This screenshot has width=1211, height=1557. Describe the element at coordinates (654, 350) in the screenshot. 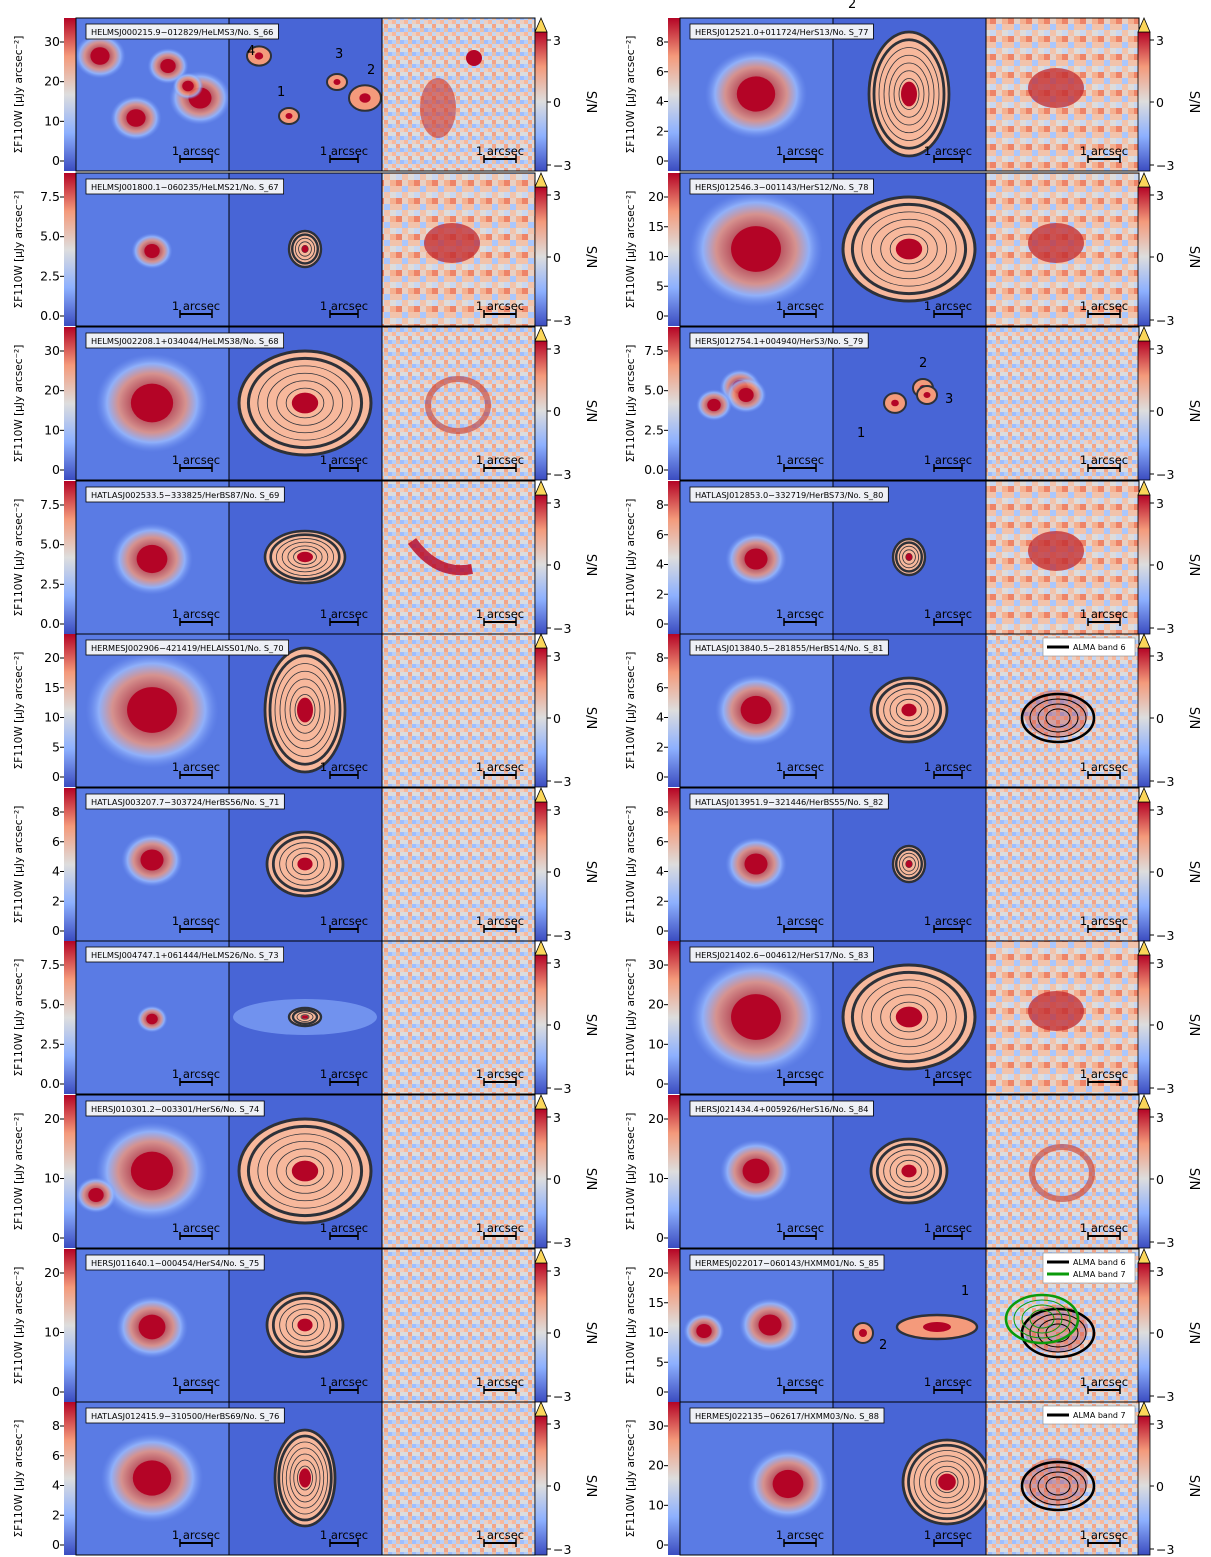

I see `y-tick-label: 7.5` at that location.